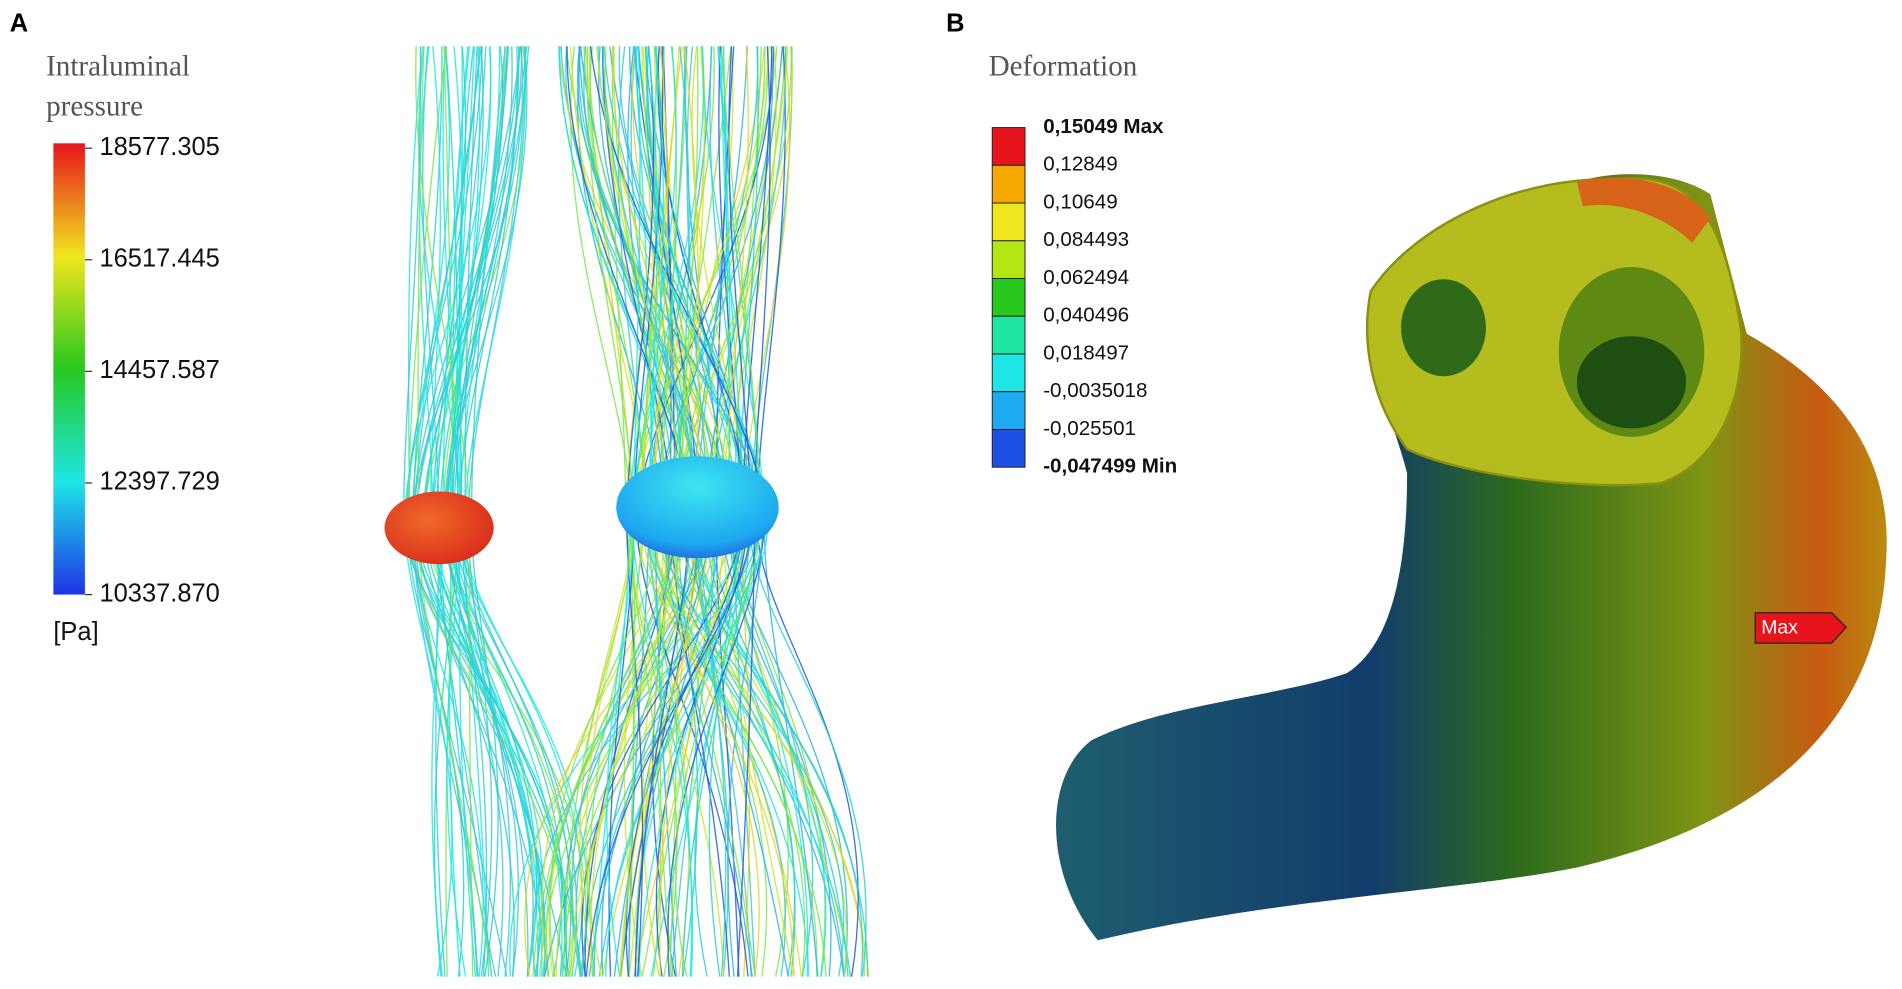  I want to click on colorbar-tick-label: 12397.729, so click(159, 482).